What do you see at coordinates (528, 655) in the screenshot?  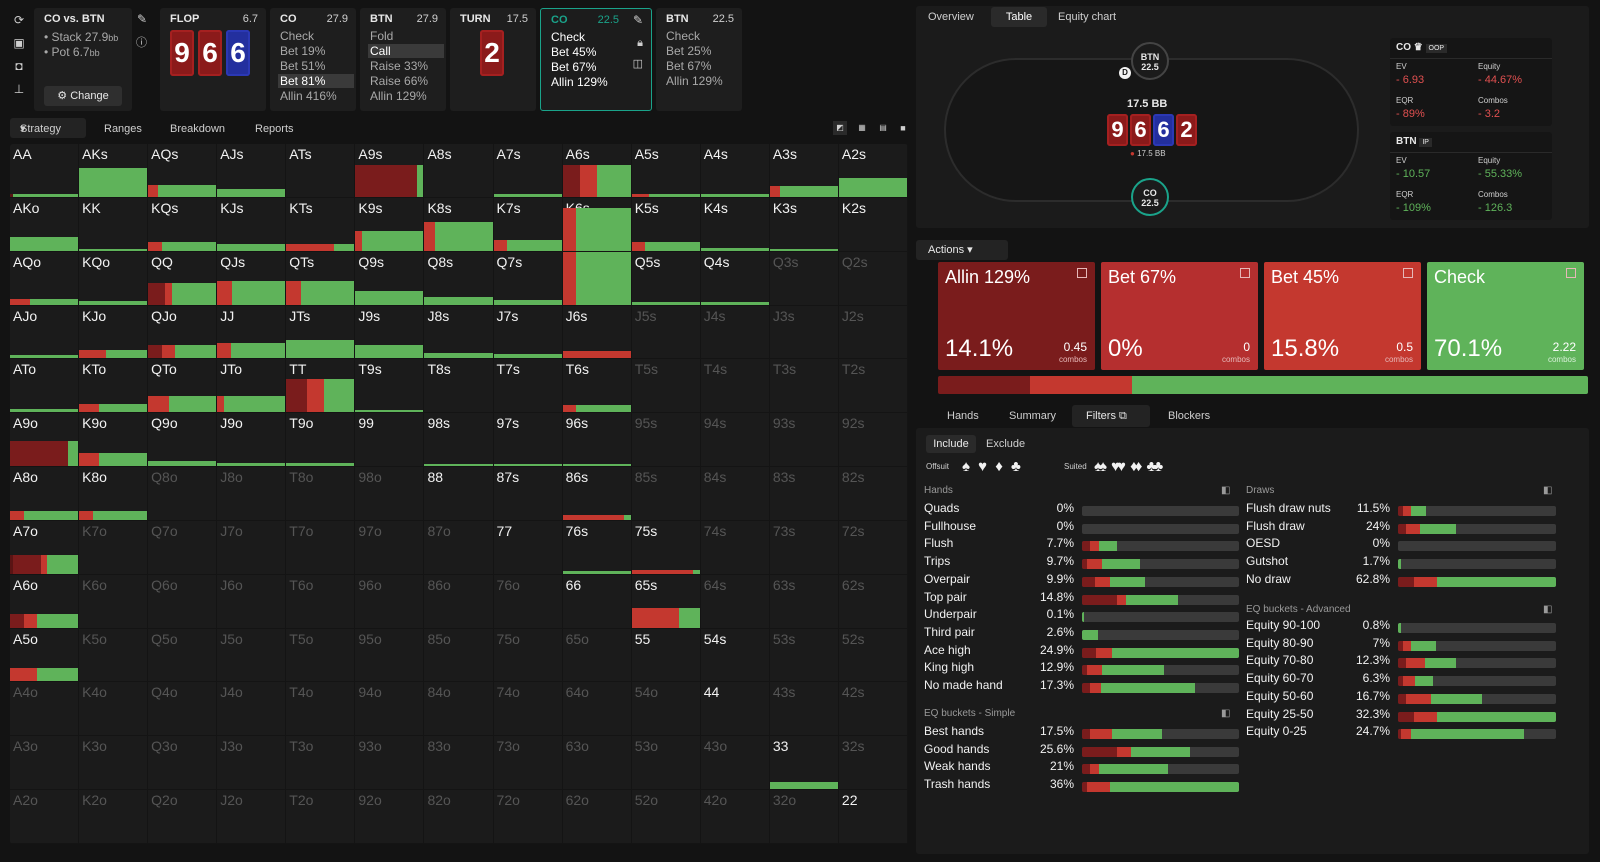 I see `hand-cell-75o: 75o` at bounding box center [528, 655].